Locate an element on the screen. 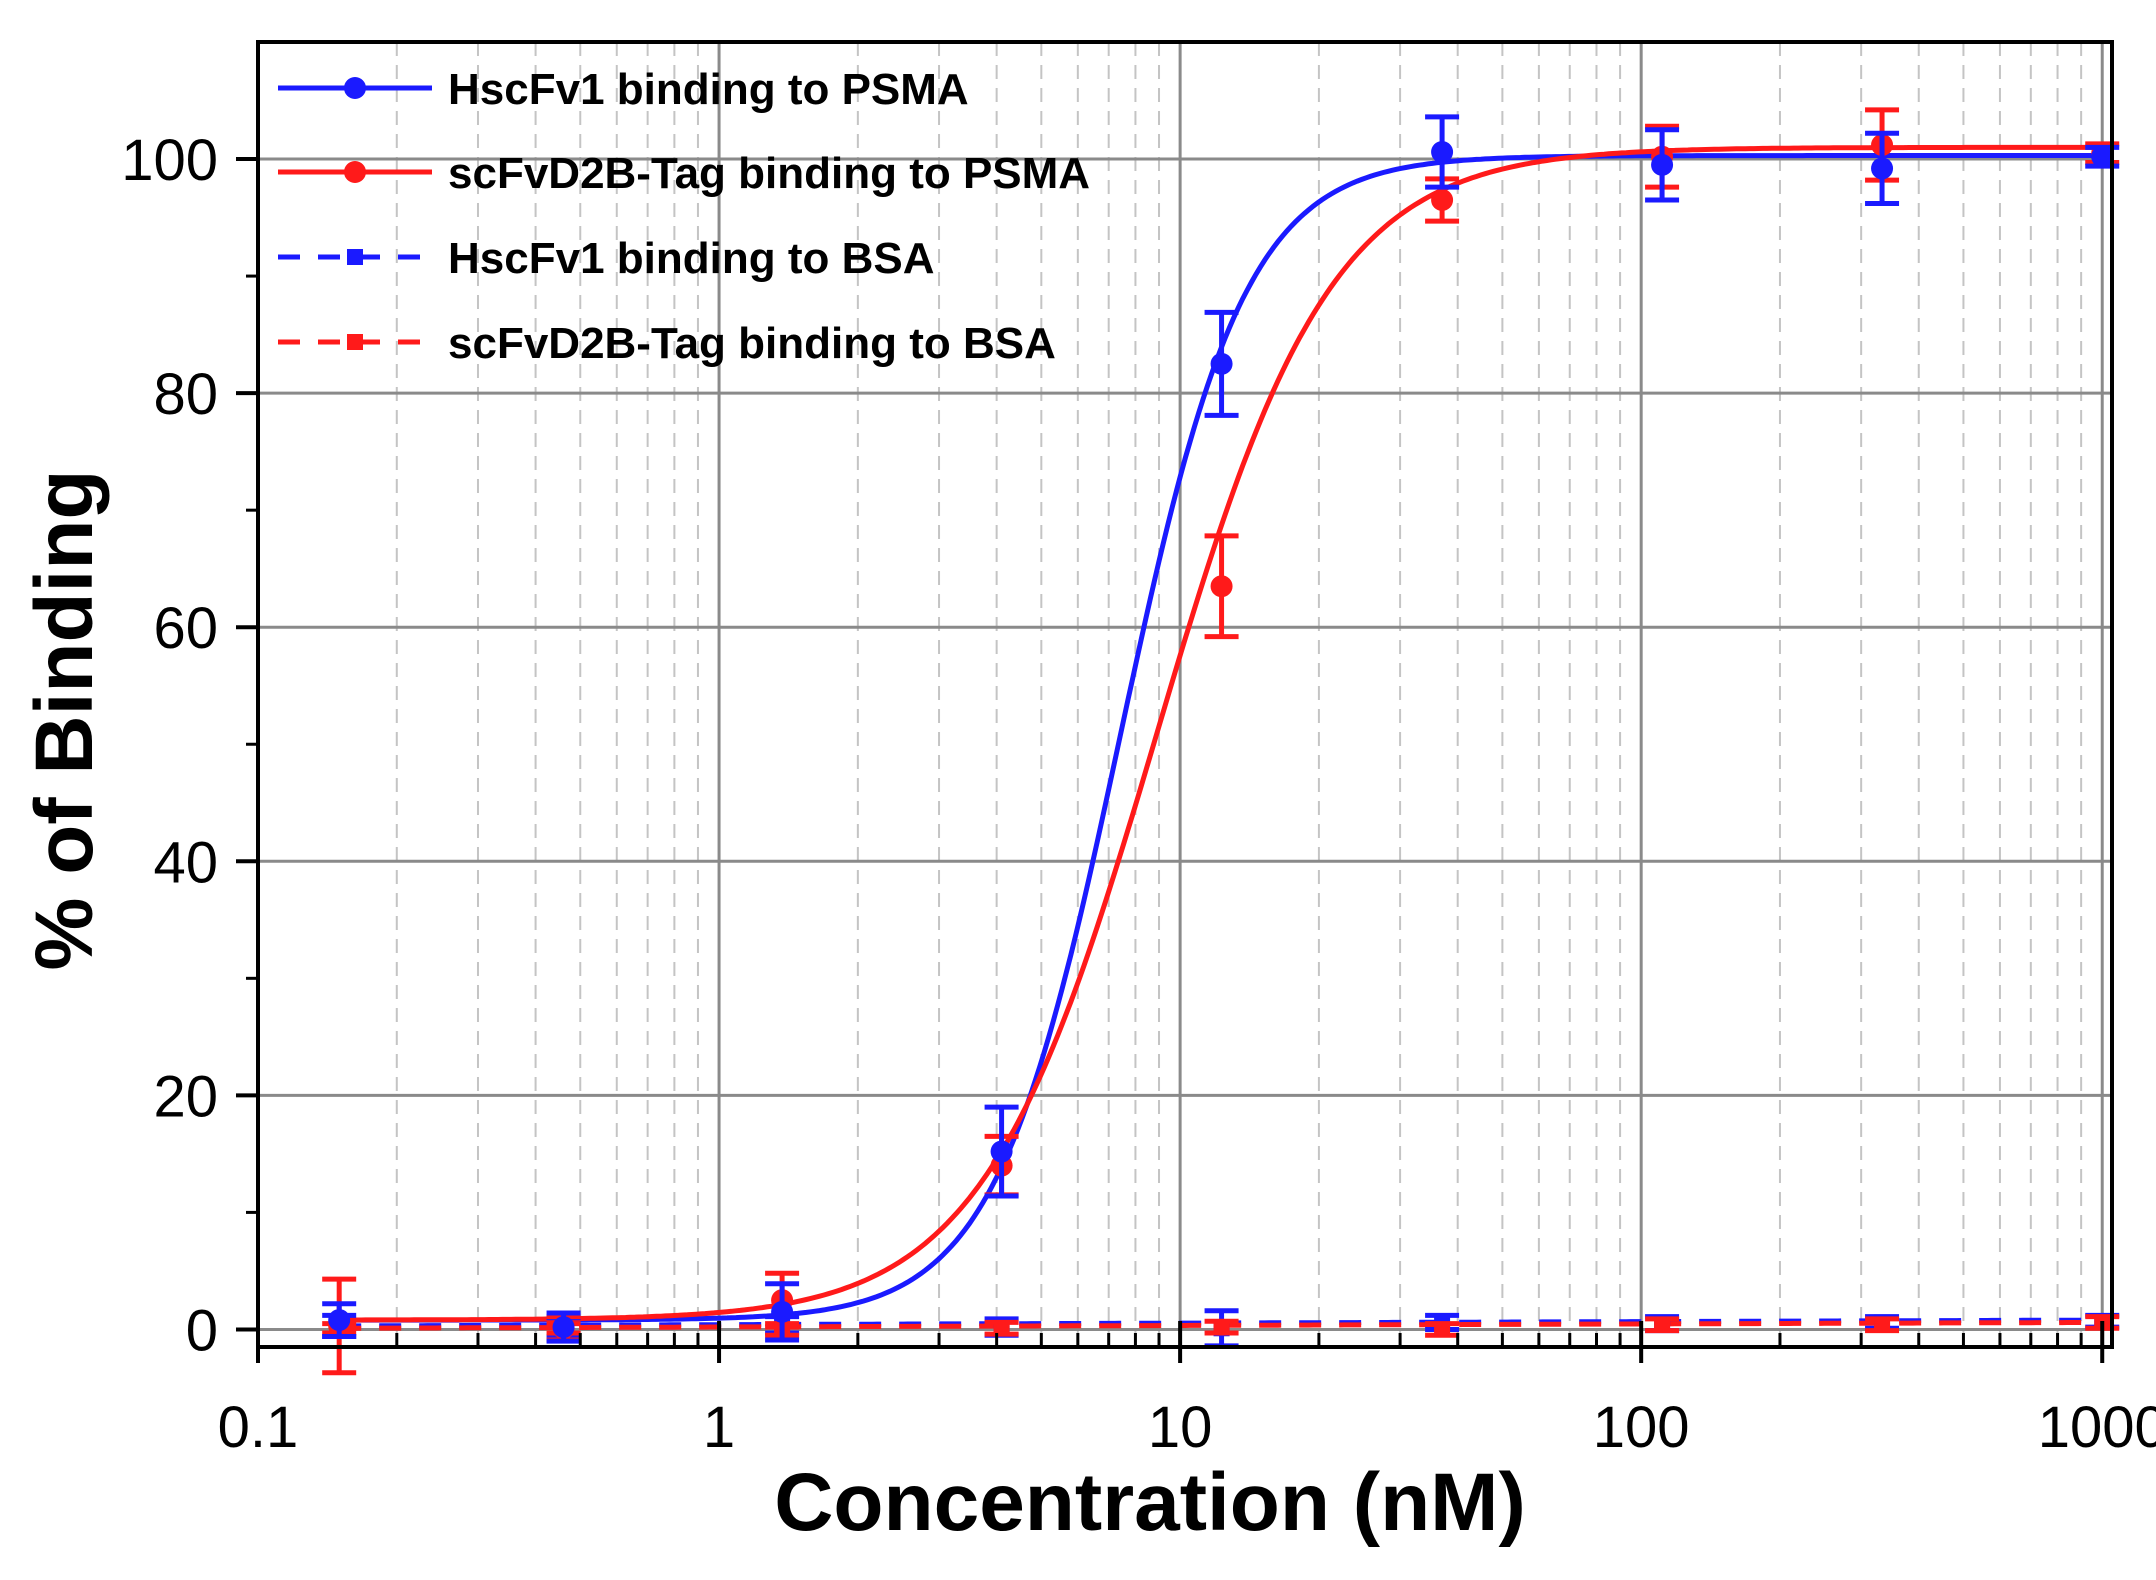  x-tick-label: 100 is located at coordinates (1641, 1427).